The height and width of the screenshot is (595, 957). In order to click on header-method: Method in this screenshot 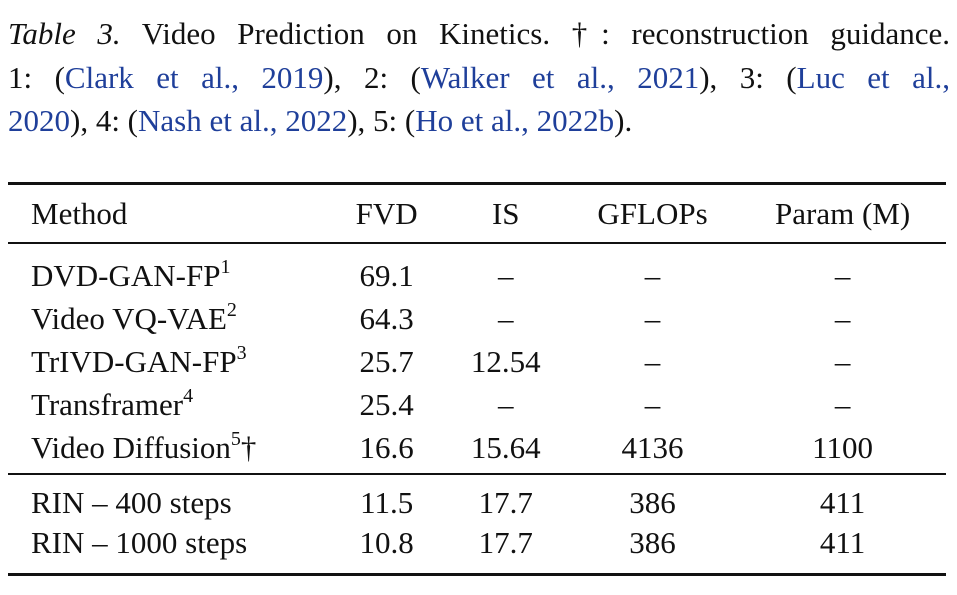, I will do `click(79, 213)`.